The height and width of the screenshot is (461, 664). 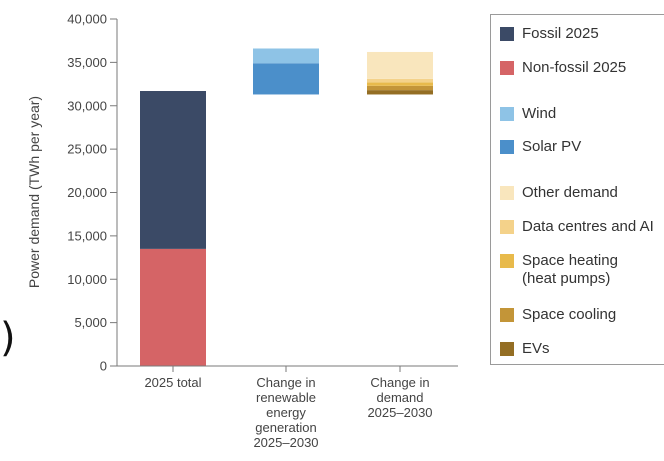 I want to click on bar-segment-non-fossil-2025, so click(x=173, y=307).